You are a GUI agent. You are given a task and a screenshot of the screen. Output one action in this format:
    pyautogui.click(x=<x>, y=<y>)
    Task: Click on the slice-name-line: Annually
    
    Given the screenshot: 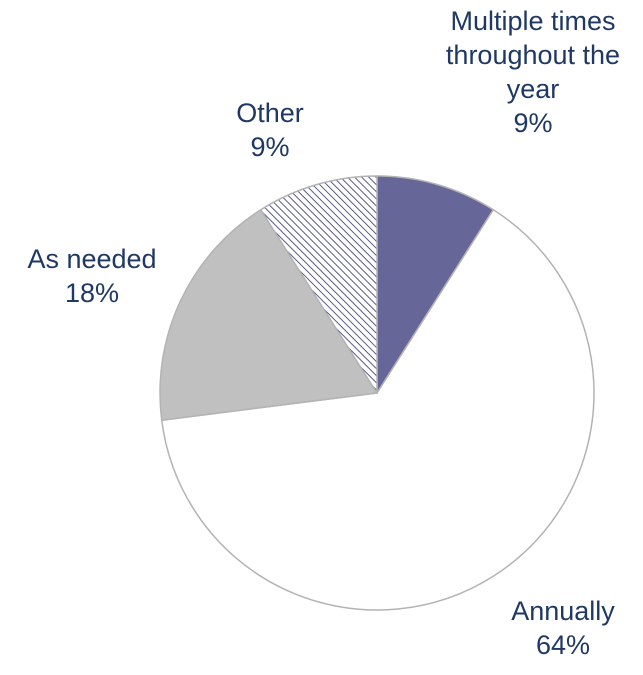 What is the action you would take?
    pyautogui.click(x=563, y=611)
    